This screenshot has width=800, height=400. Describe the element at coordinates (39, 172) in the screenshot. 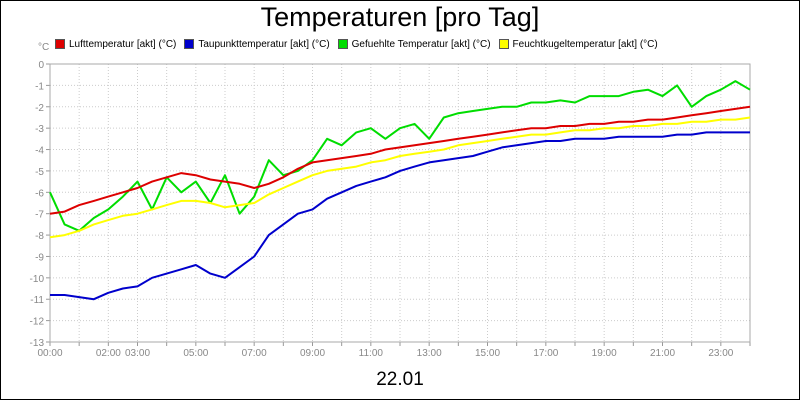

I see `y-tick-label: -5` at that location.